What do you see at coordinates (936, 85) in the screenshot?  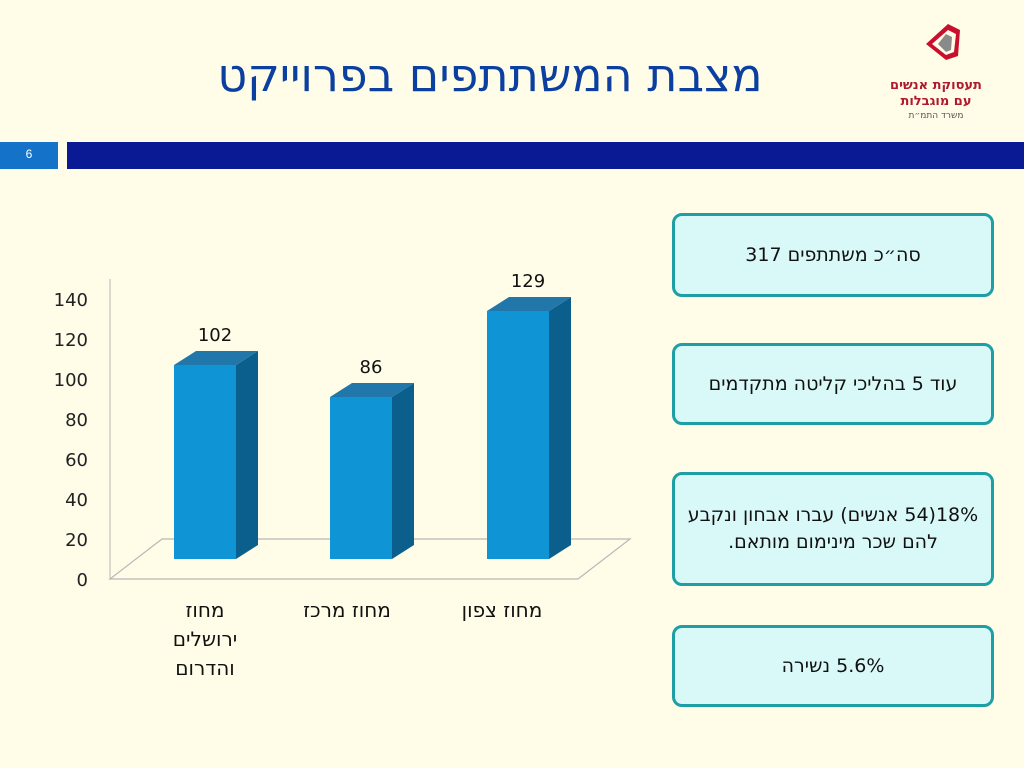 I see `logo-text-line1: תעסוקת אנשים` at bounding box center [936, 85].